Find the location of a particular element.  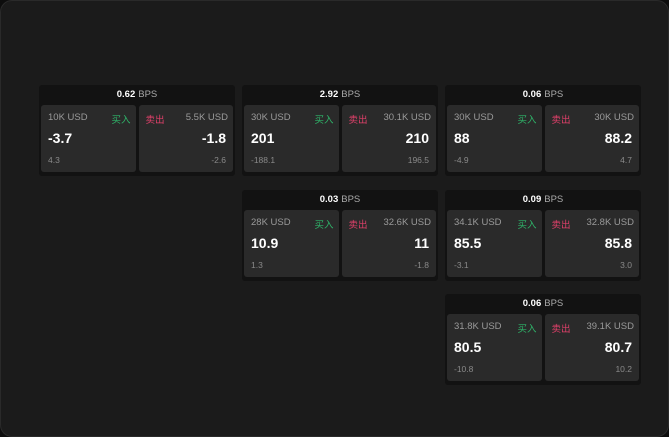

buy-panel: 34.1K USD 买入 85.5 -3.1 is located at coordinates (494, 243).